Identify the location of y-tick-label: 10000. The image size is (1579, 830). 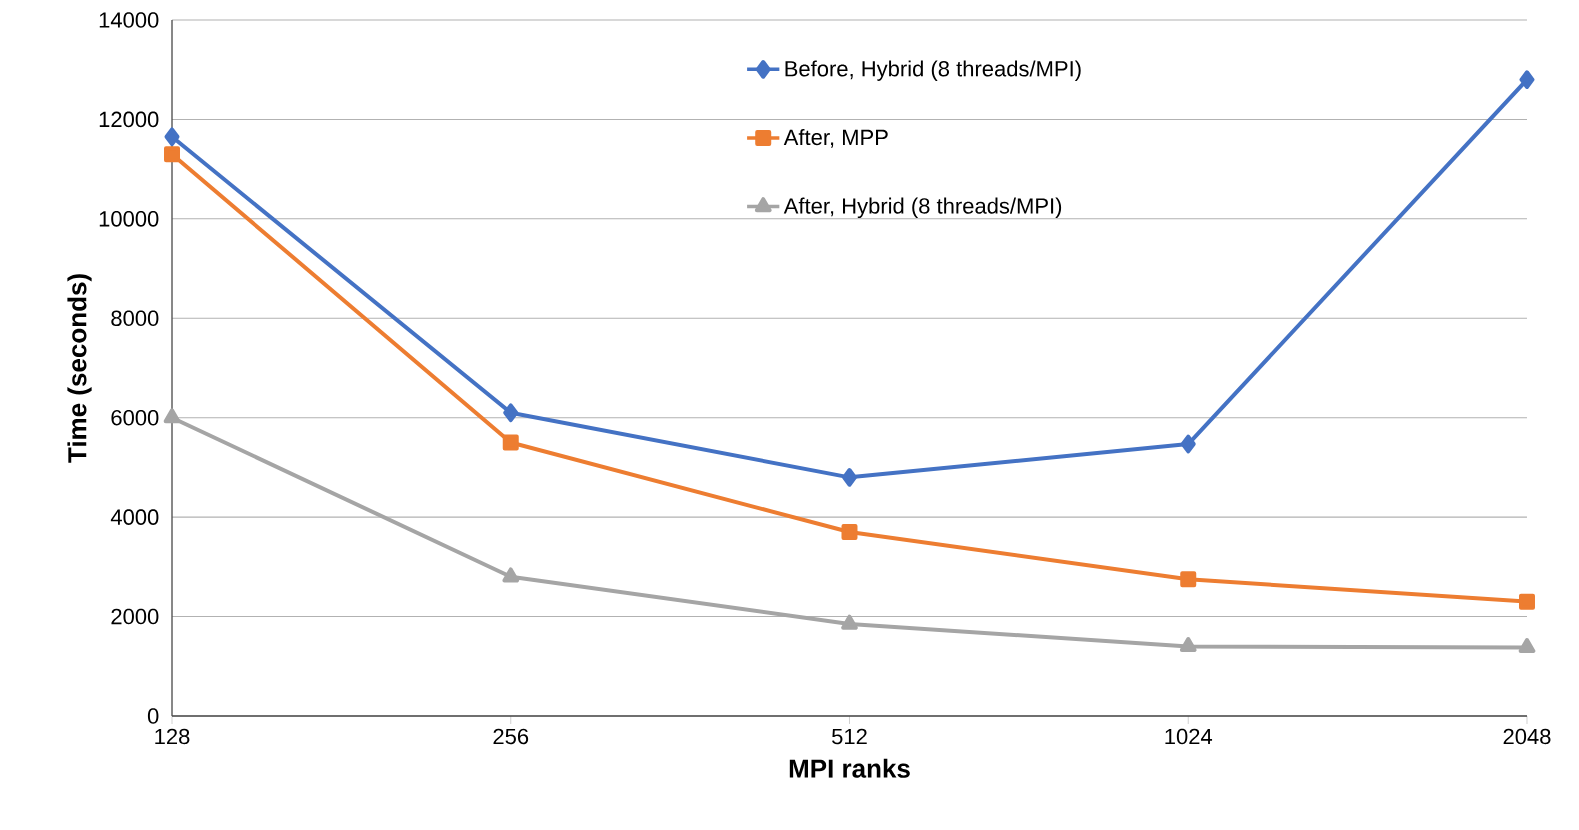
(129, 219).